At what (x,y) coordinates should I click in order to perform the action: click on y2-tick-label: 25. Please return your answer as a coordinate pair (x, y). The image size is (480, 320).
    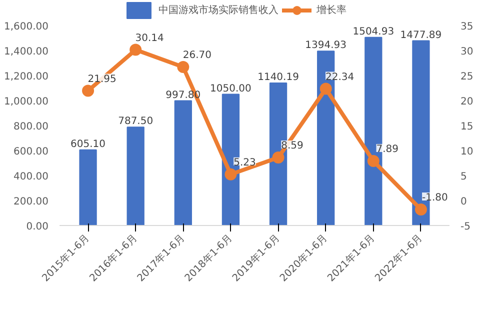
    Looking at the image, I should click on (467, 77).